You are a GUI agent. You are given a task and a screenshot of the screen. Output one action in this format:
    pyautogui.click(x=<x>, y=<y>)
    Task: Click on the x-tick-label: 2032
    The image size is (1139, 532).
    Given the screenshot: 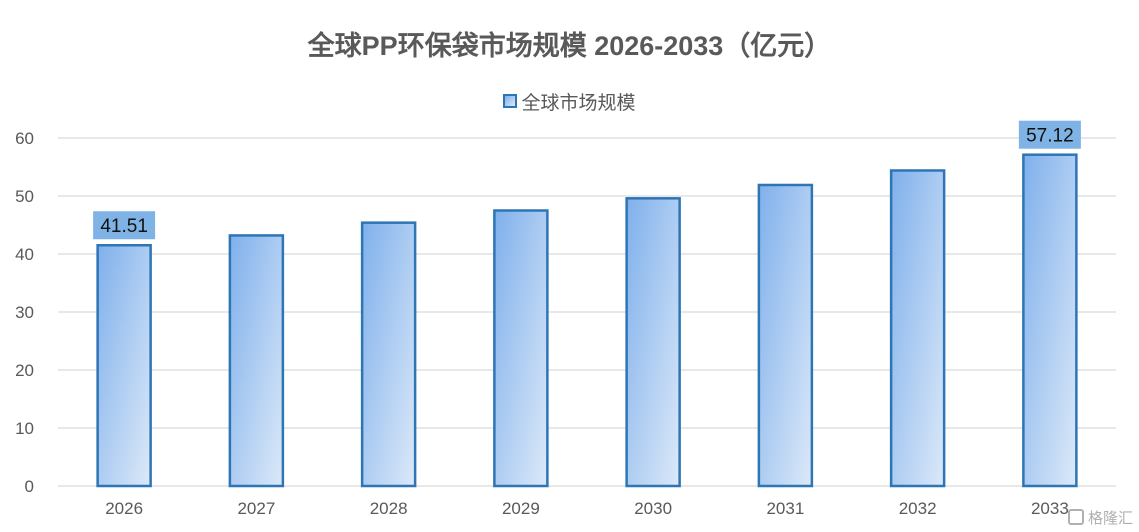 What is the action you would take?
    pyautogui.click(x=918, y=508)
    